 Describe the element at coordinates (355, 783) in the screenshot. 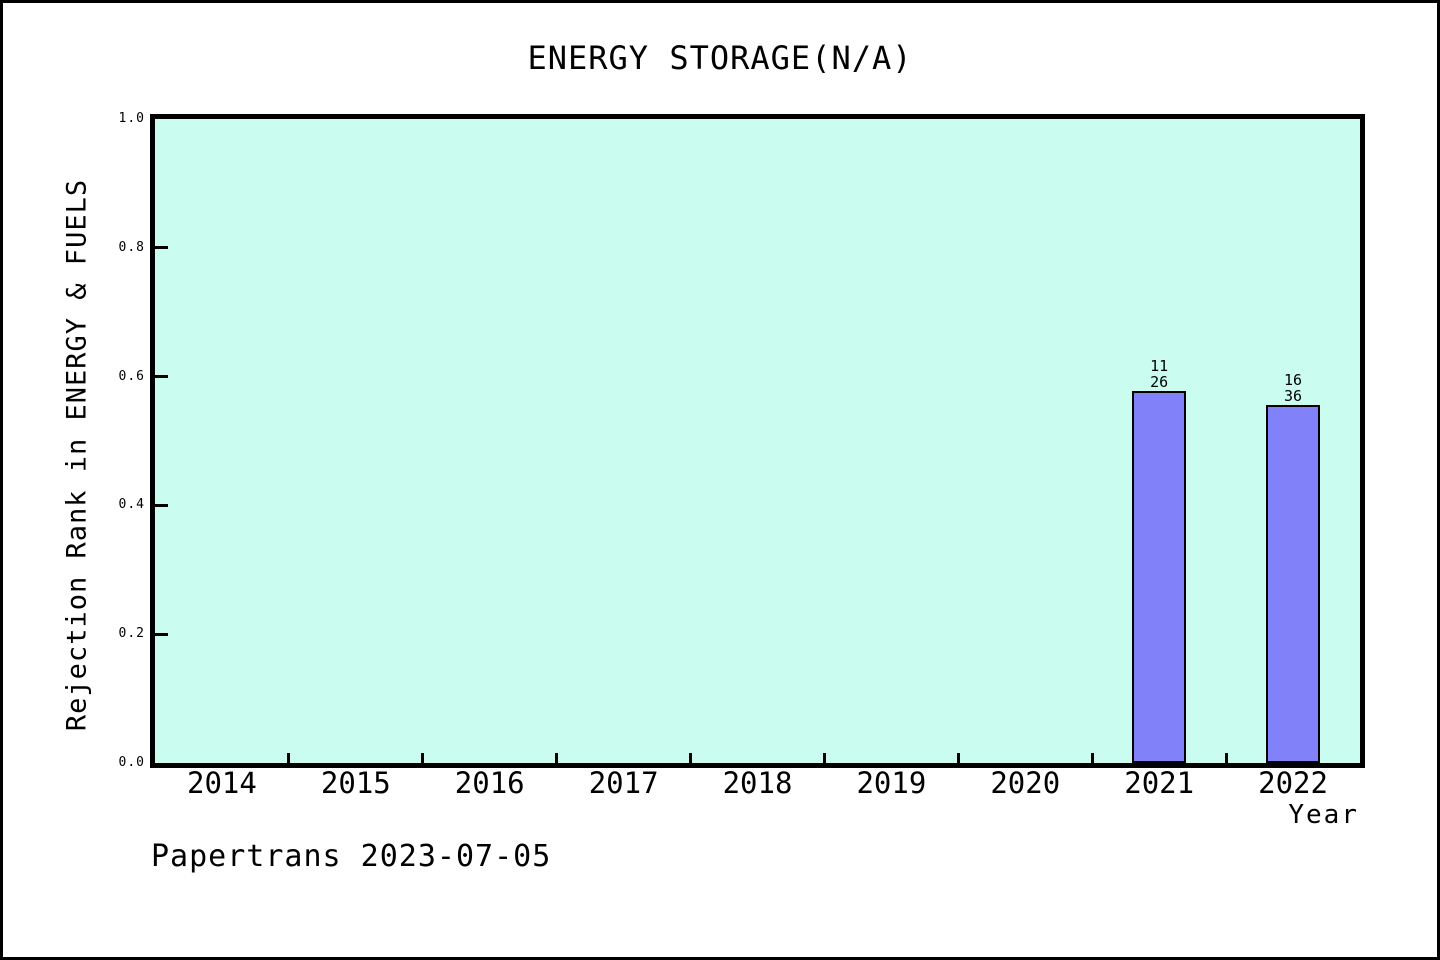

I see `x-category-label: 2015` at that location.